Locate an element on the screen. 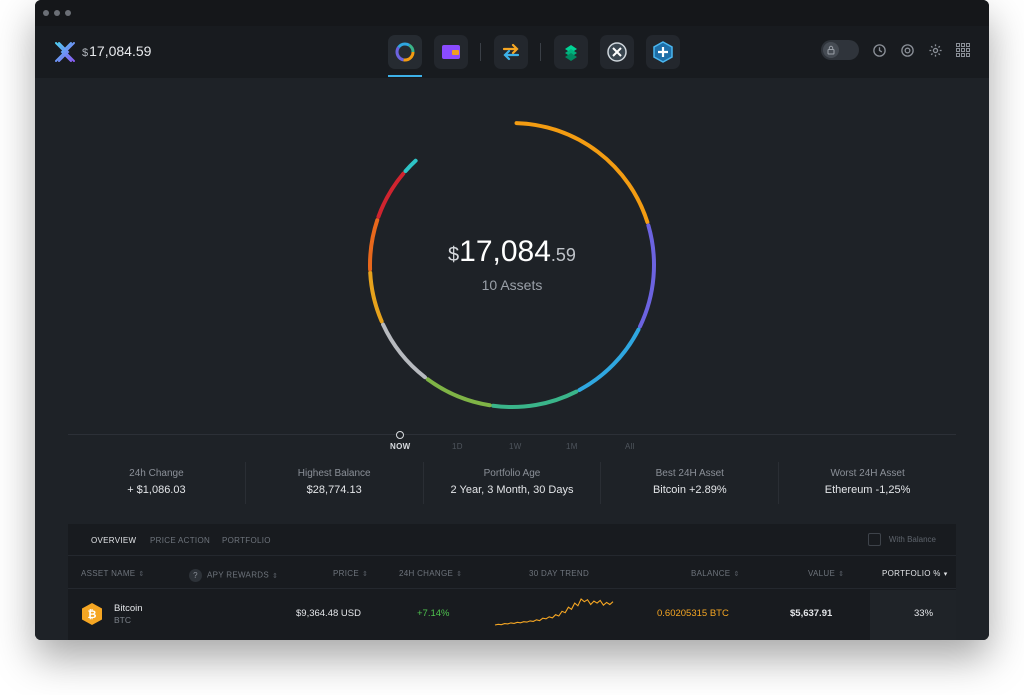 Image resolution: width=1024 pixels, height=695 pixels. wallet-icon is located at coordinates (451, 52).